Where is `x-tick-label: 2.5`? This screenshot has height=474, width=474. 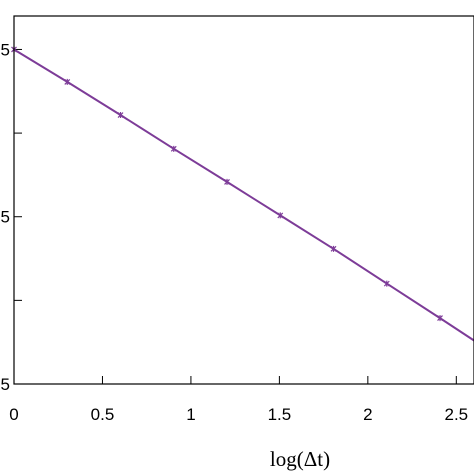 x-tick-label: 2.5 is located at coordinates (456, 414).